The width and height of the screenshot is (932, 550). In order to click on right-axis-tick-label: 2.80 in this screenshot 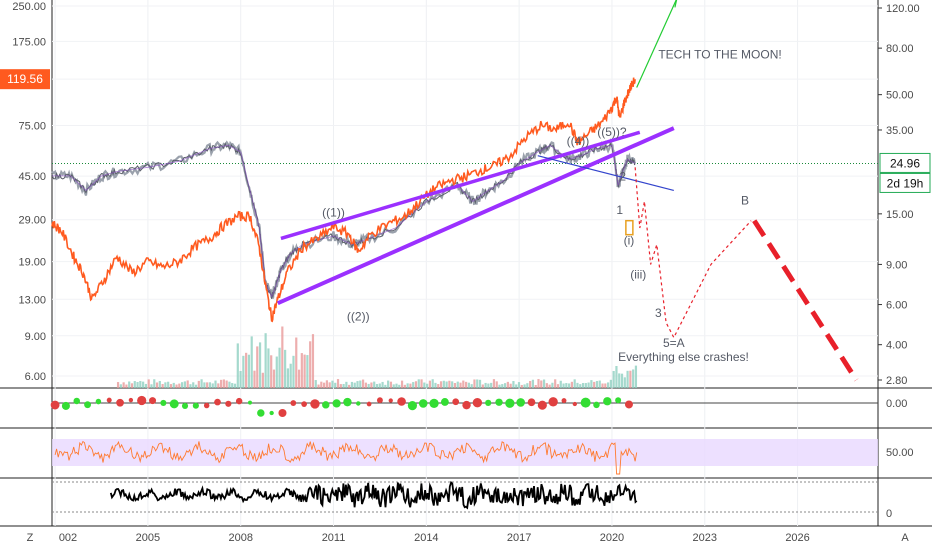, I will do `click(896, 381)`.